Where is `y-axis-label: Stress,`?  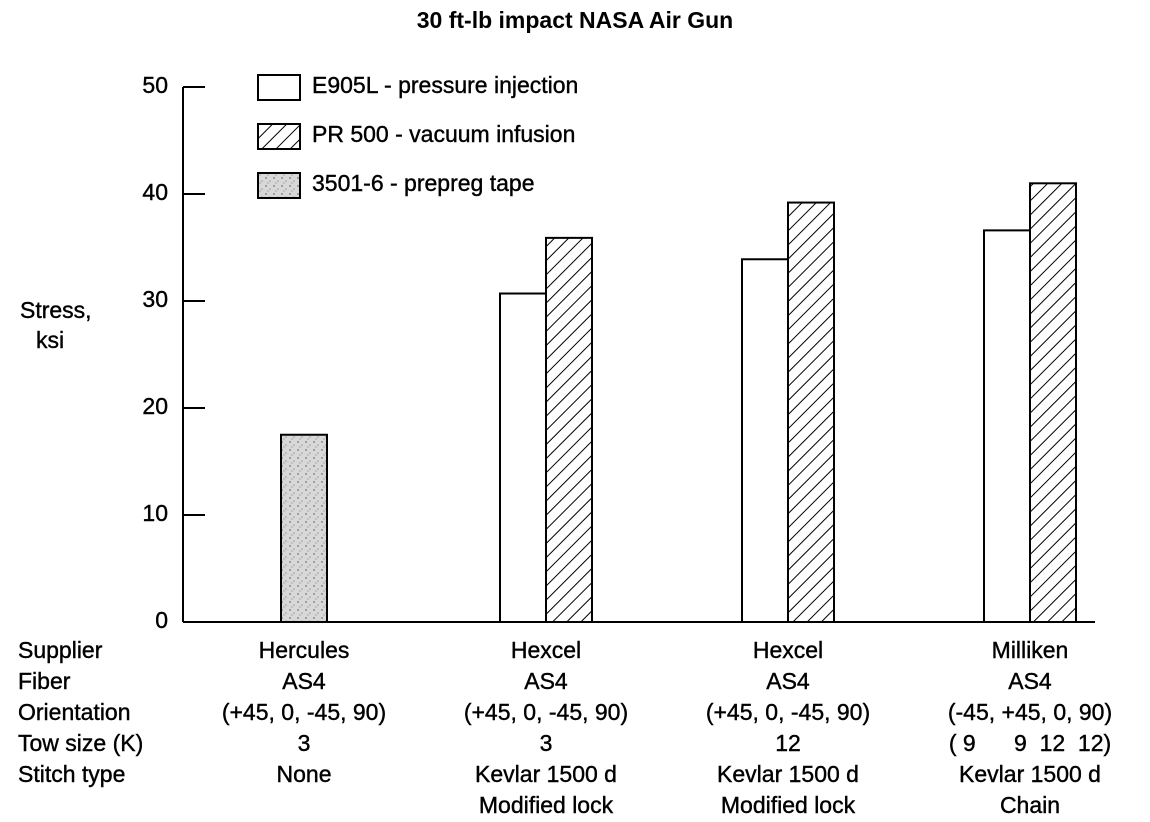 y-axis-label: Stress, is located at coordinates (56, 310).